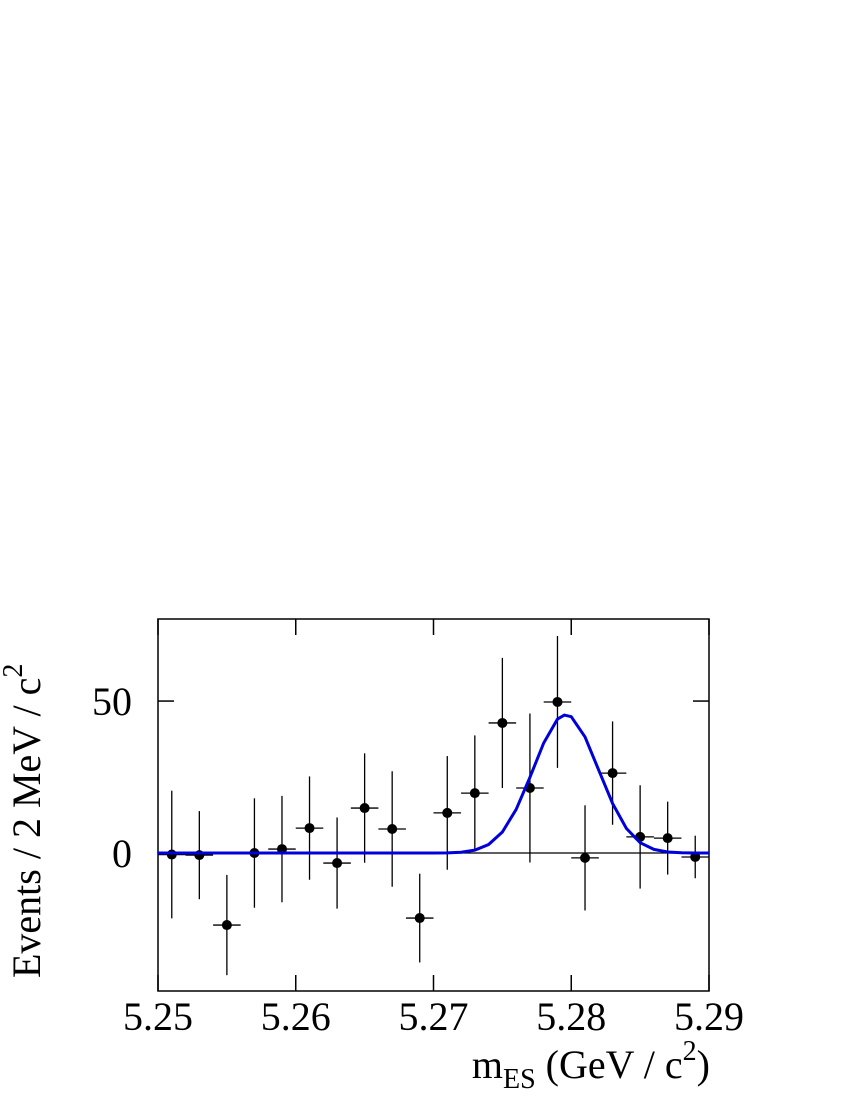  Describe the element at coordinates (519, 1079) in the screenshot. I see `x-label-sub: ES` at that location.